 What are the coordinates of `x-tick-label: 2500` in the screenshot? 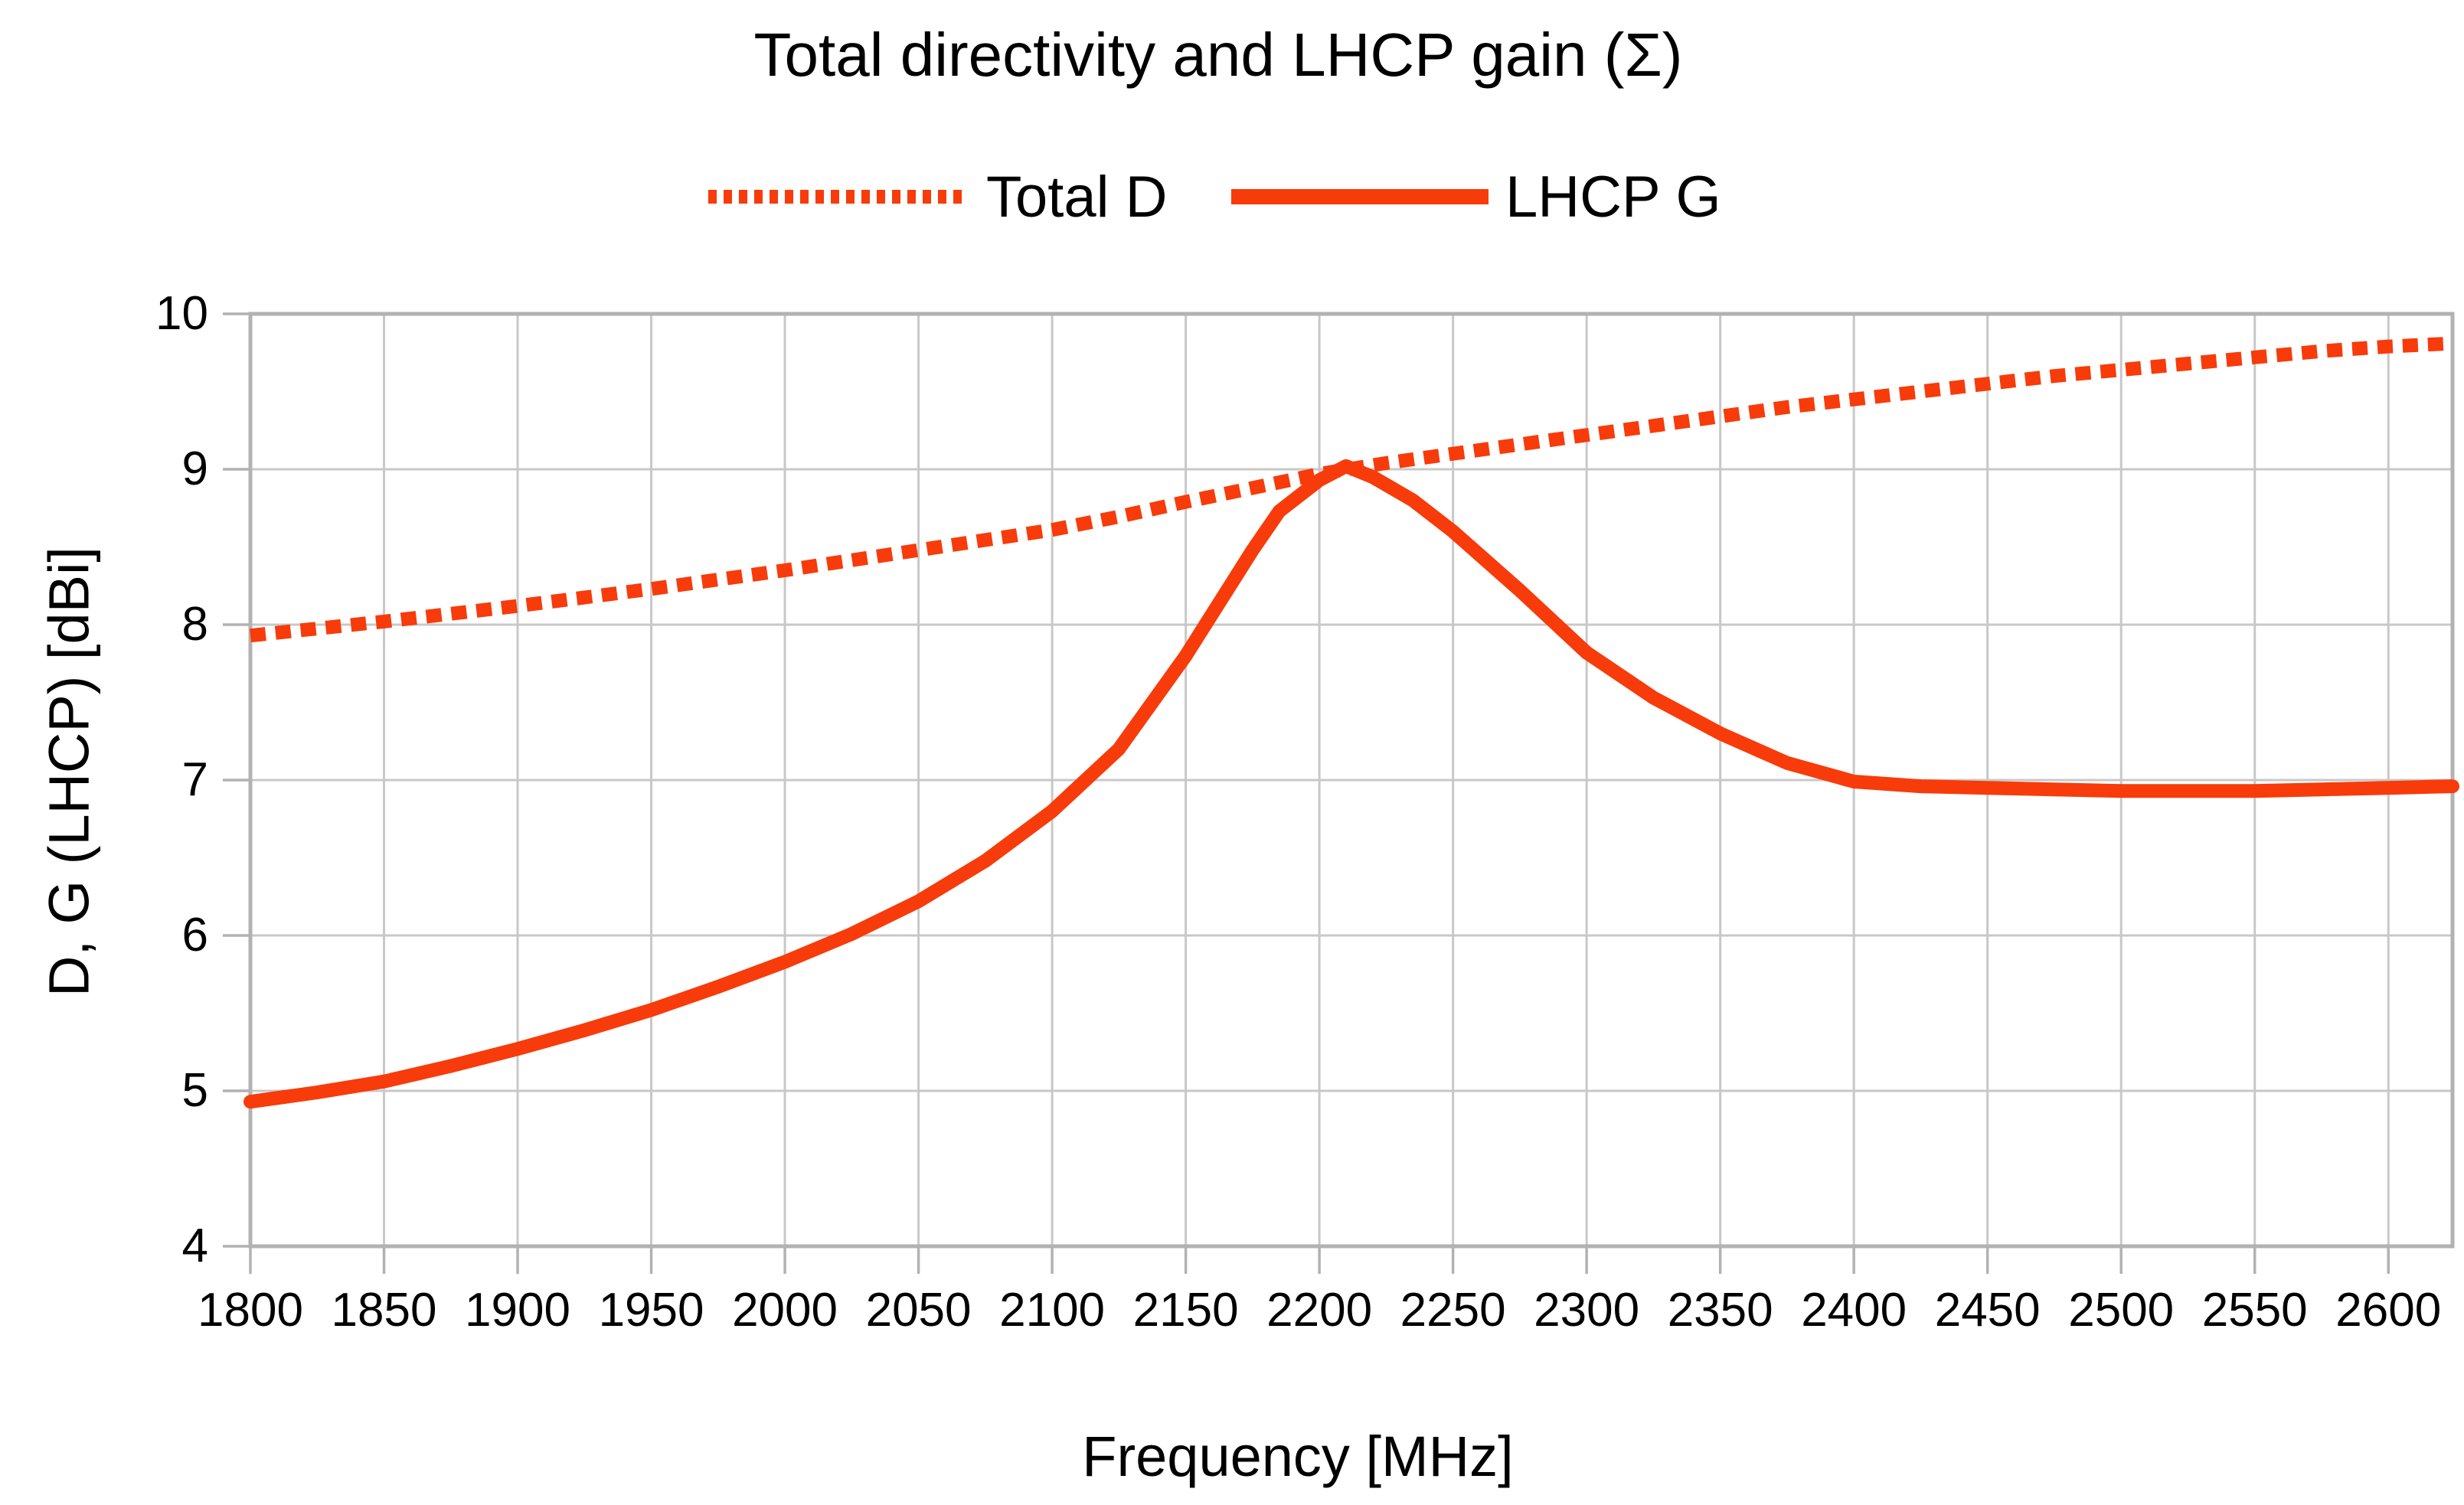 It's located at (2121, 1310).